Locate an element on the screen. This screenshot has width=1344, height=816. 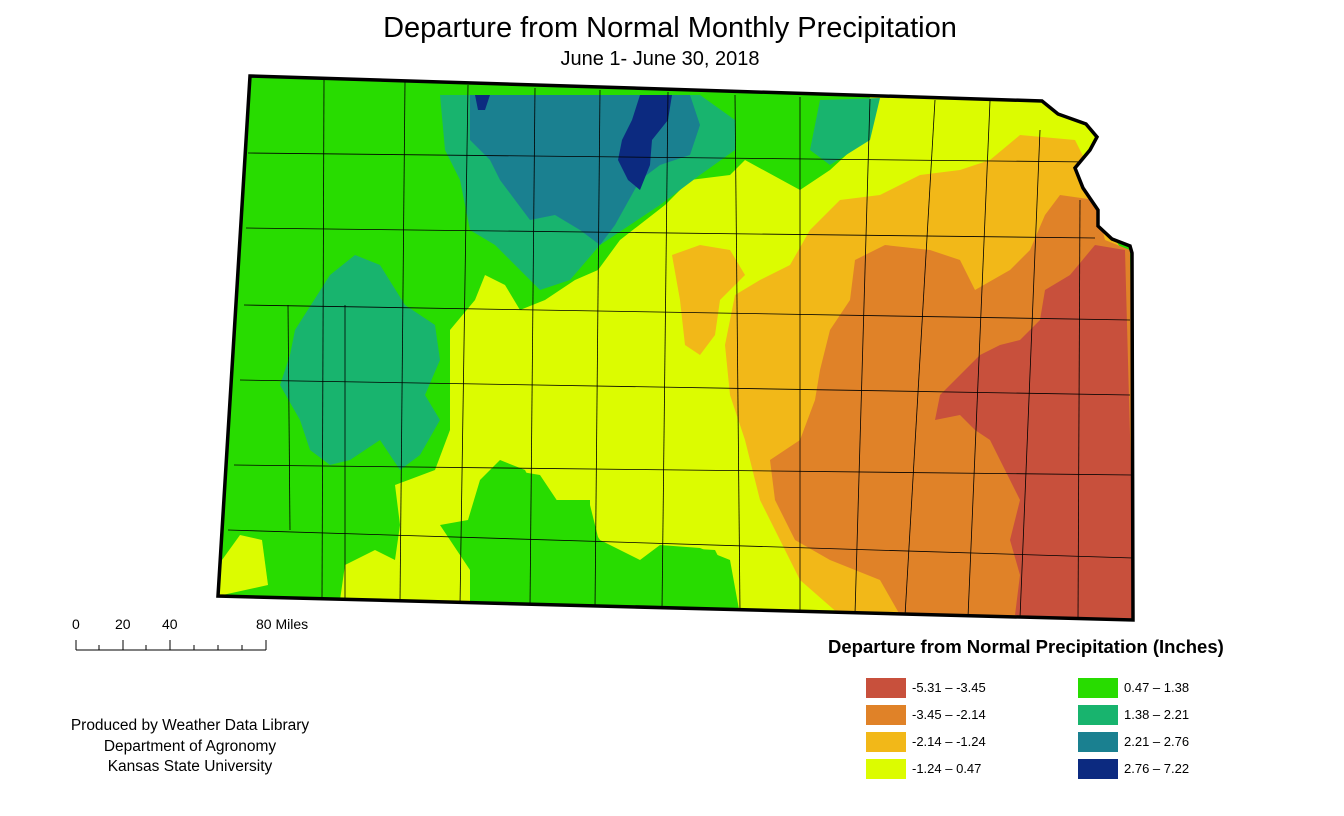
zone-wet-south-central is located at coordinates (602, 537).